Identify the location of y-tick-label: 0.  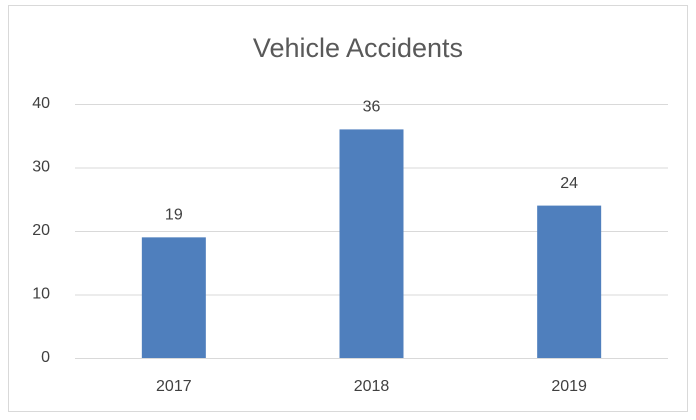
(45, 357).